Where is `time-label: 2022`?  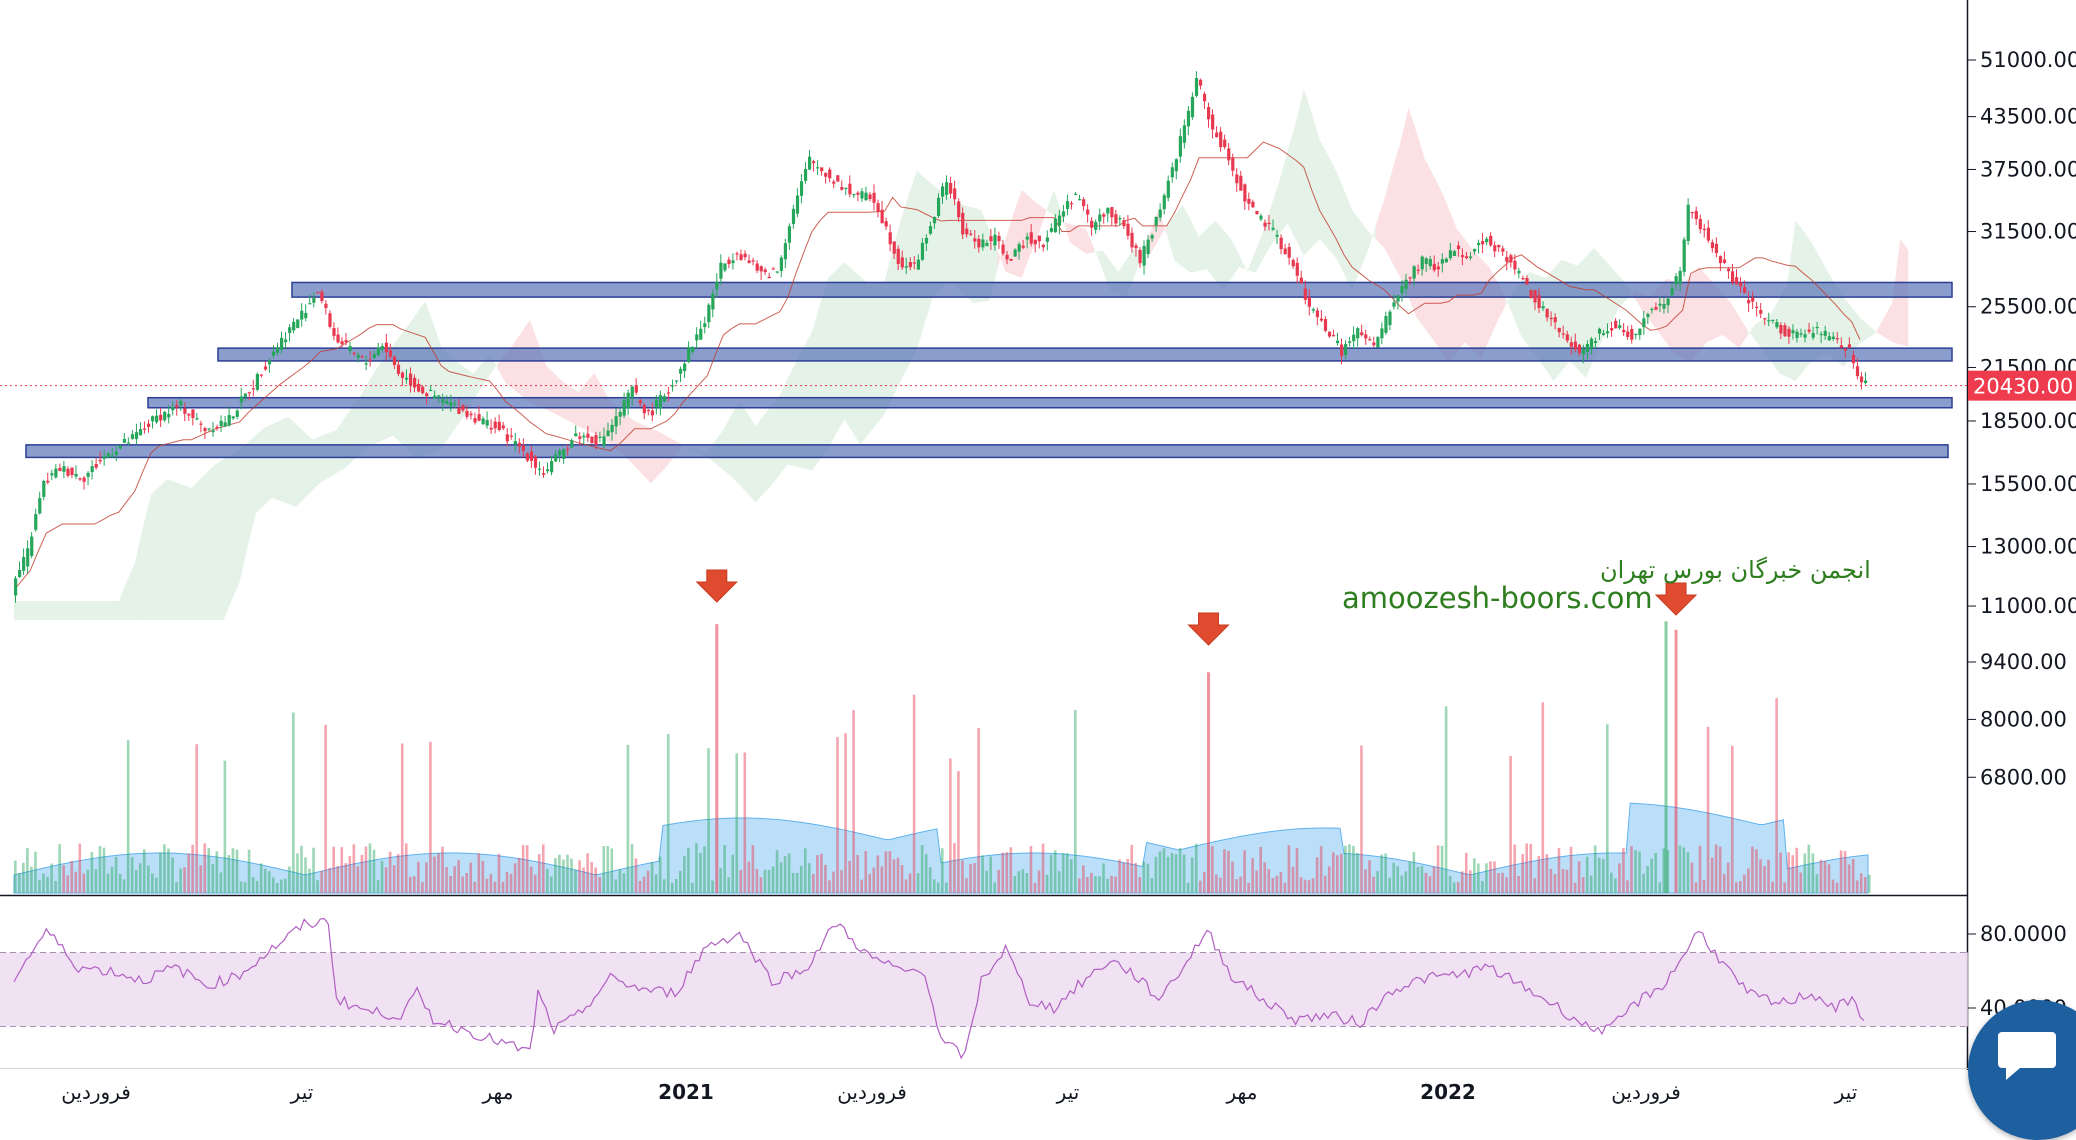 time-label: 2022 is located at coordinates (1448, 1092).